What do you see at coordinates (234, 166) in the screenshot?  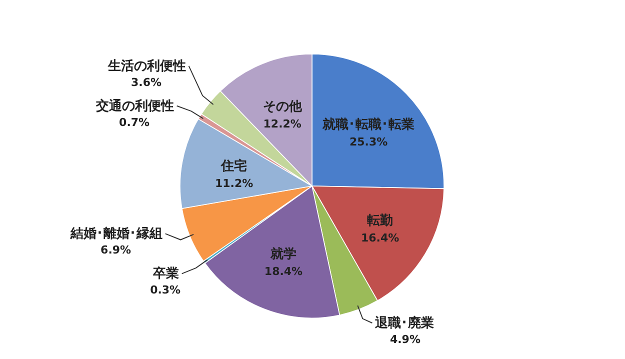 I see `slice-label: 住宅` at bounding box center [234, 166].